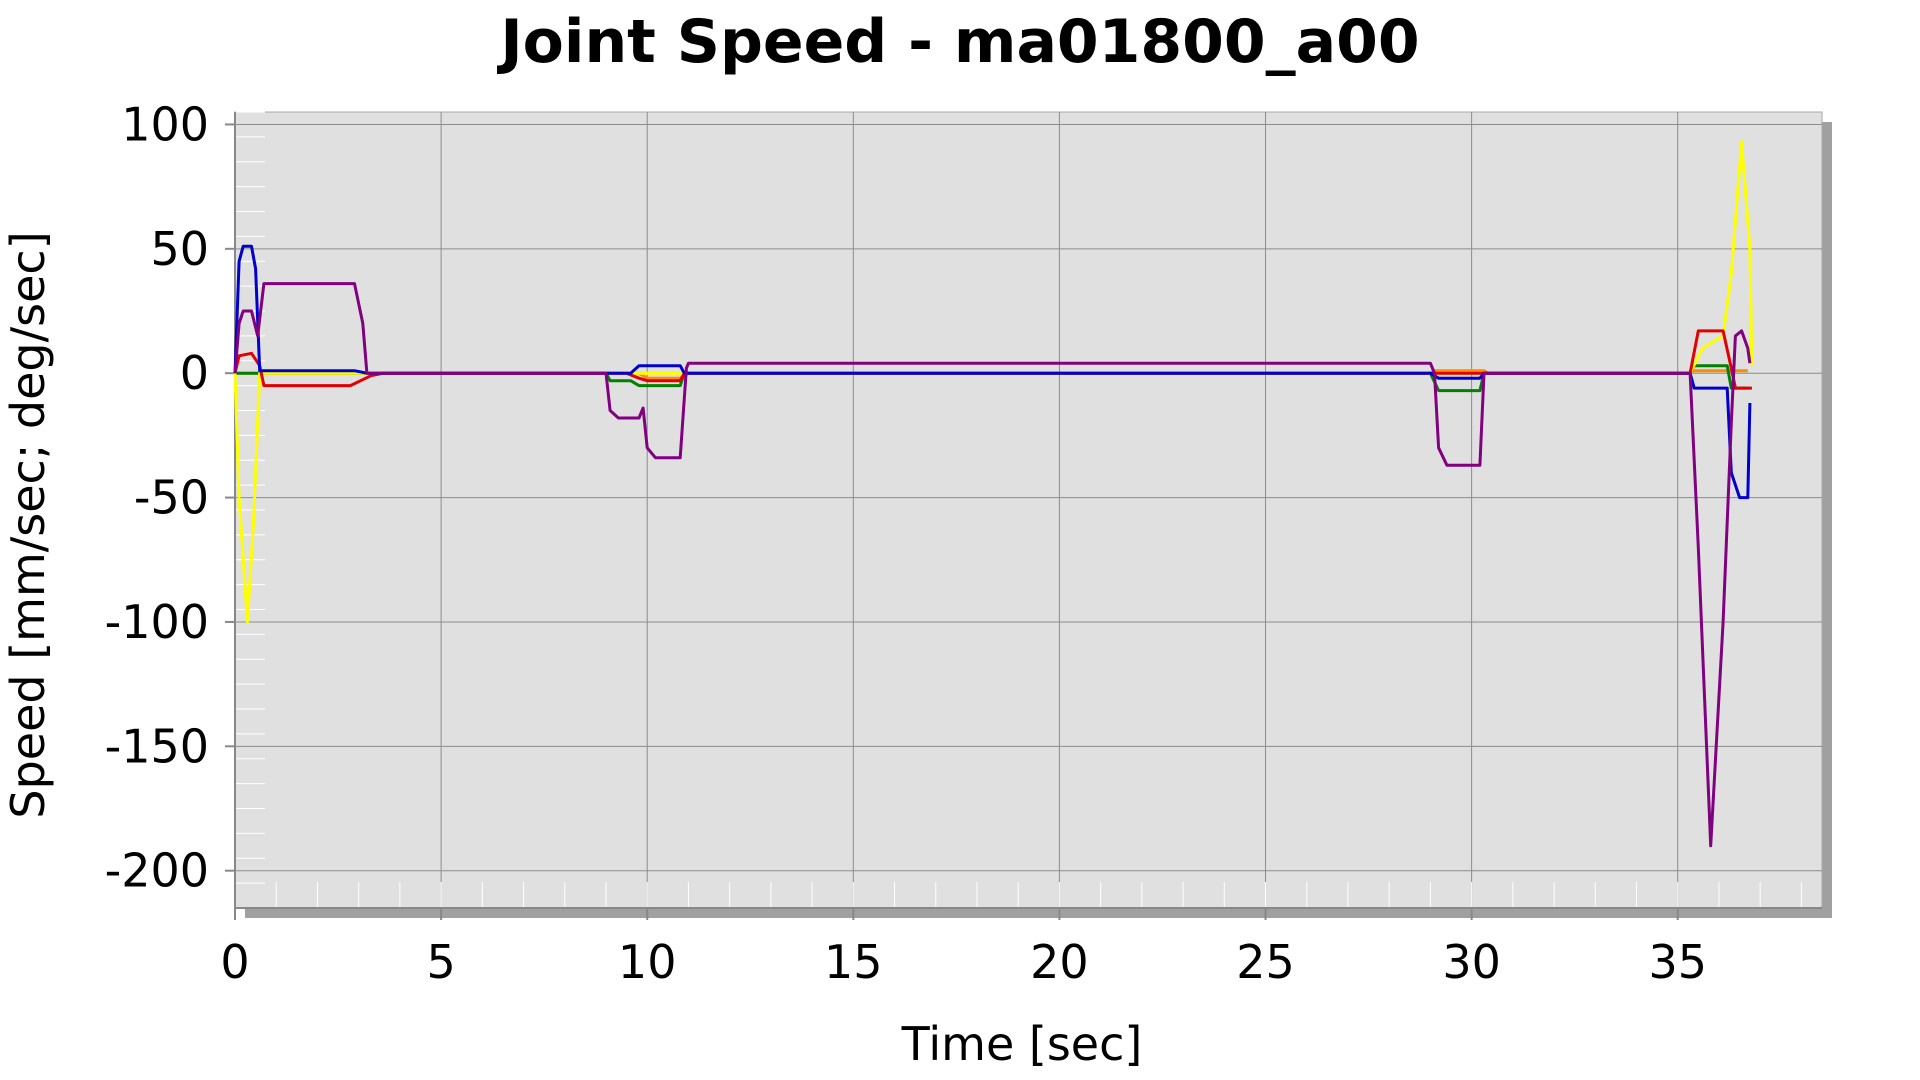  Describe the element at coordinates (157, 622) in the screenshot. I see `y-tick-label: -100` at that location.